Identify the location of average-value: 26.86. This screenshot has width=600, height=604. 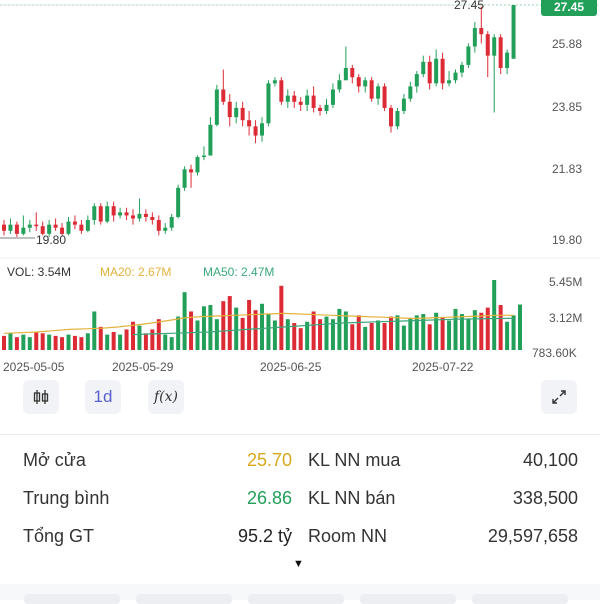
(269, 498).